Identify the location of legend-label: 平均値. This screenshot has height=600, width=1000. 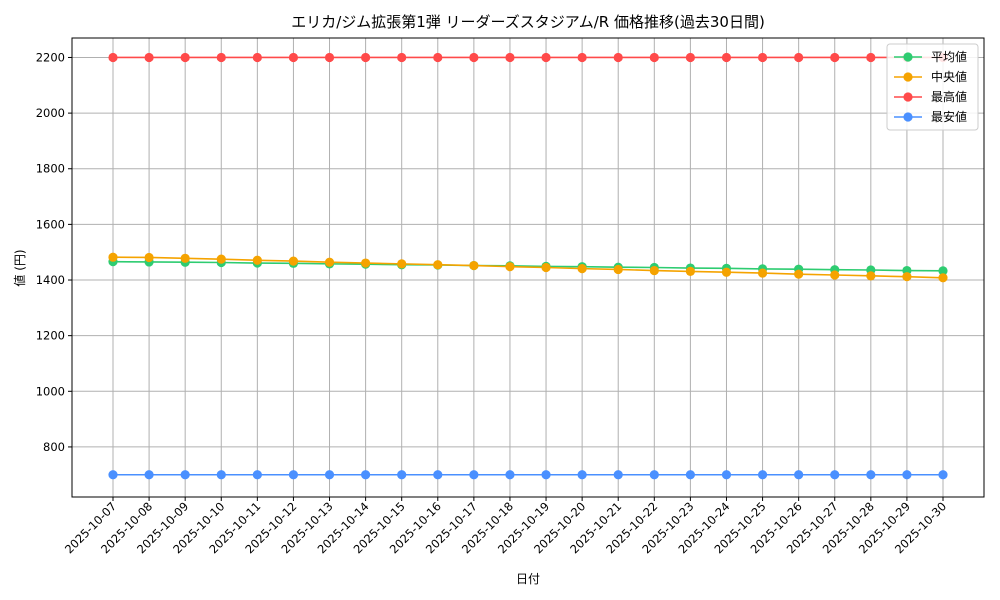
(949, 56).